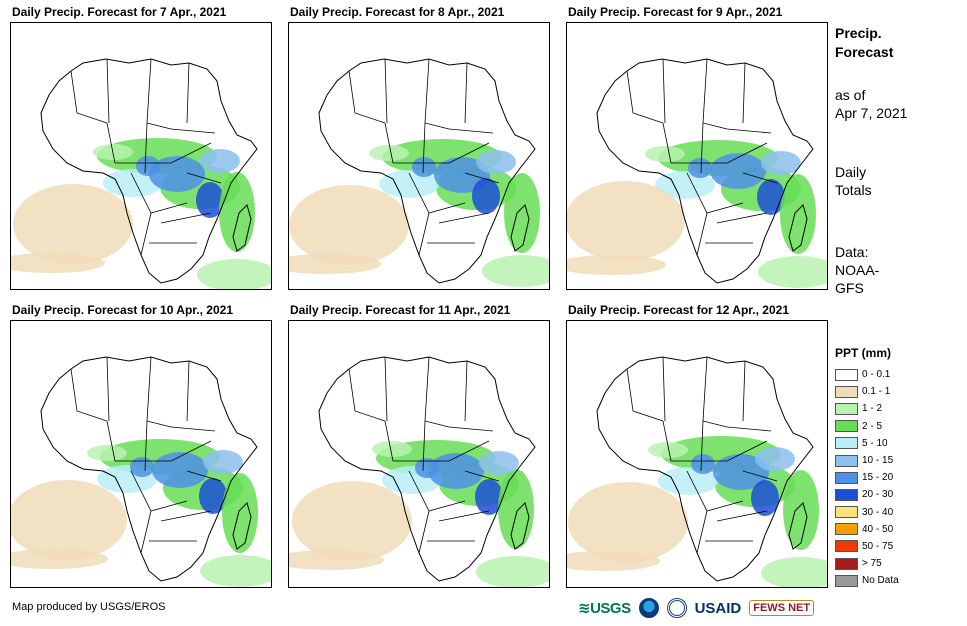  What do you see at coordinates (718, 608) in the screenshot?
I see `usaid-logo: USAID` at bounding box center [718, 608].